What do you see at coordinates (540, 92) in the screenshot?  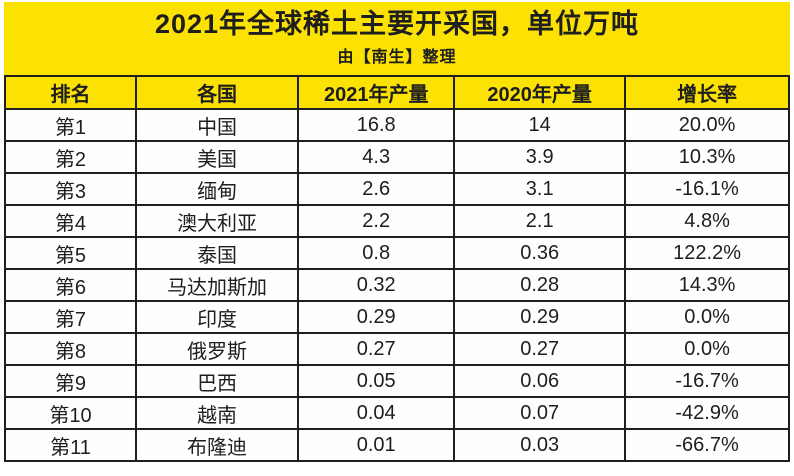 I see `column-header-production-2020: 2020年产量` at bounding box center [540, 92].